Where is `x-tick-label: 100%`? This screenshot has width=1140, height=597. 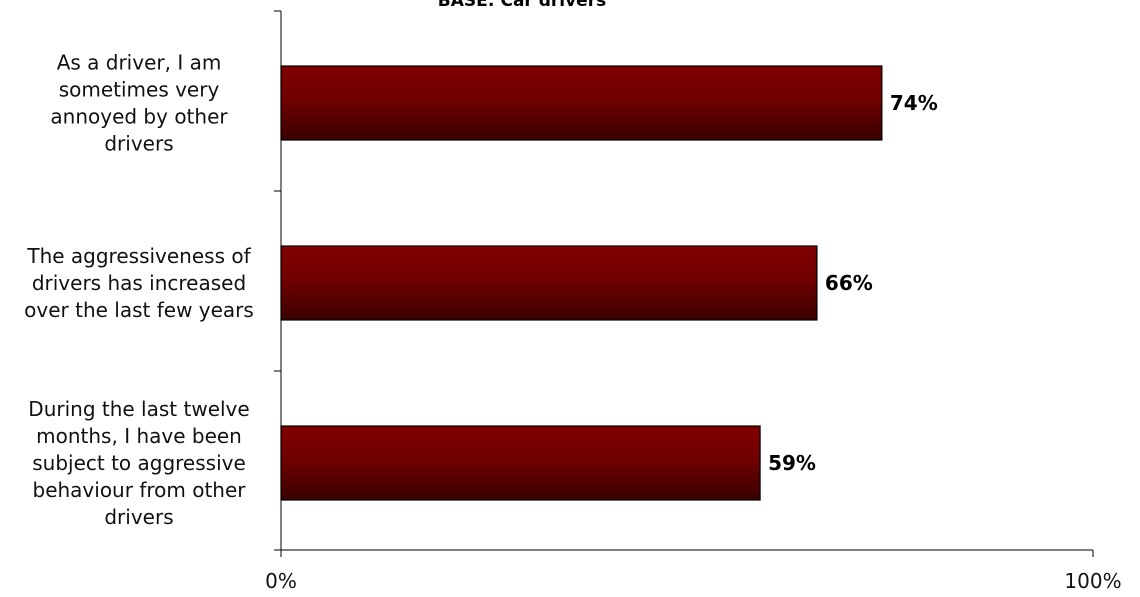
x-tick-label: 100% is located at coordinates (1092, 581).